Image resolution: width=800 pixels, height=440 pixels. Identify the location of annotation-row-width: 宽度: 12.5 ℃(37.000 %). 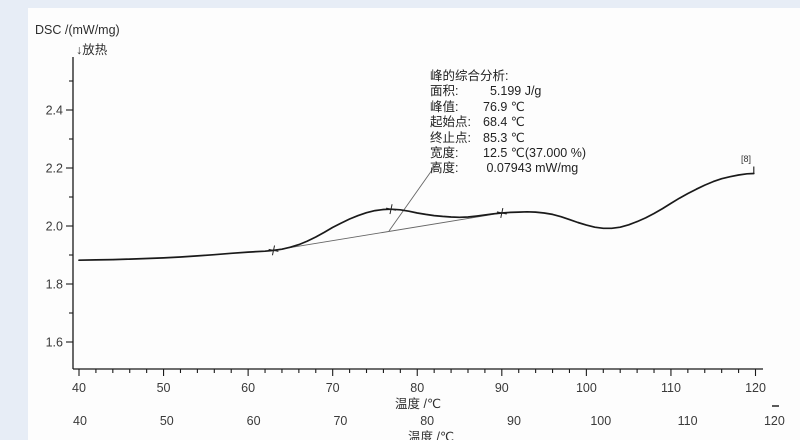
(508, 153).